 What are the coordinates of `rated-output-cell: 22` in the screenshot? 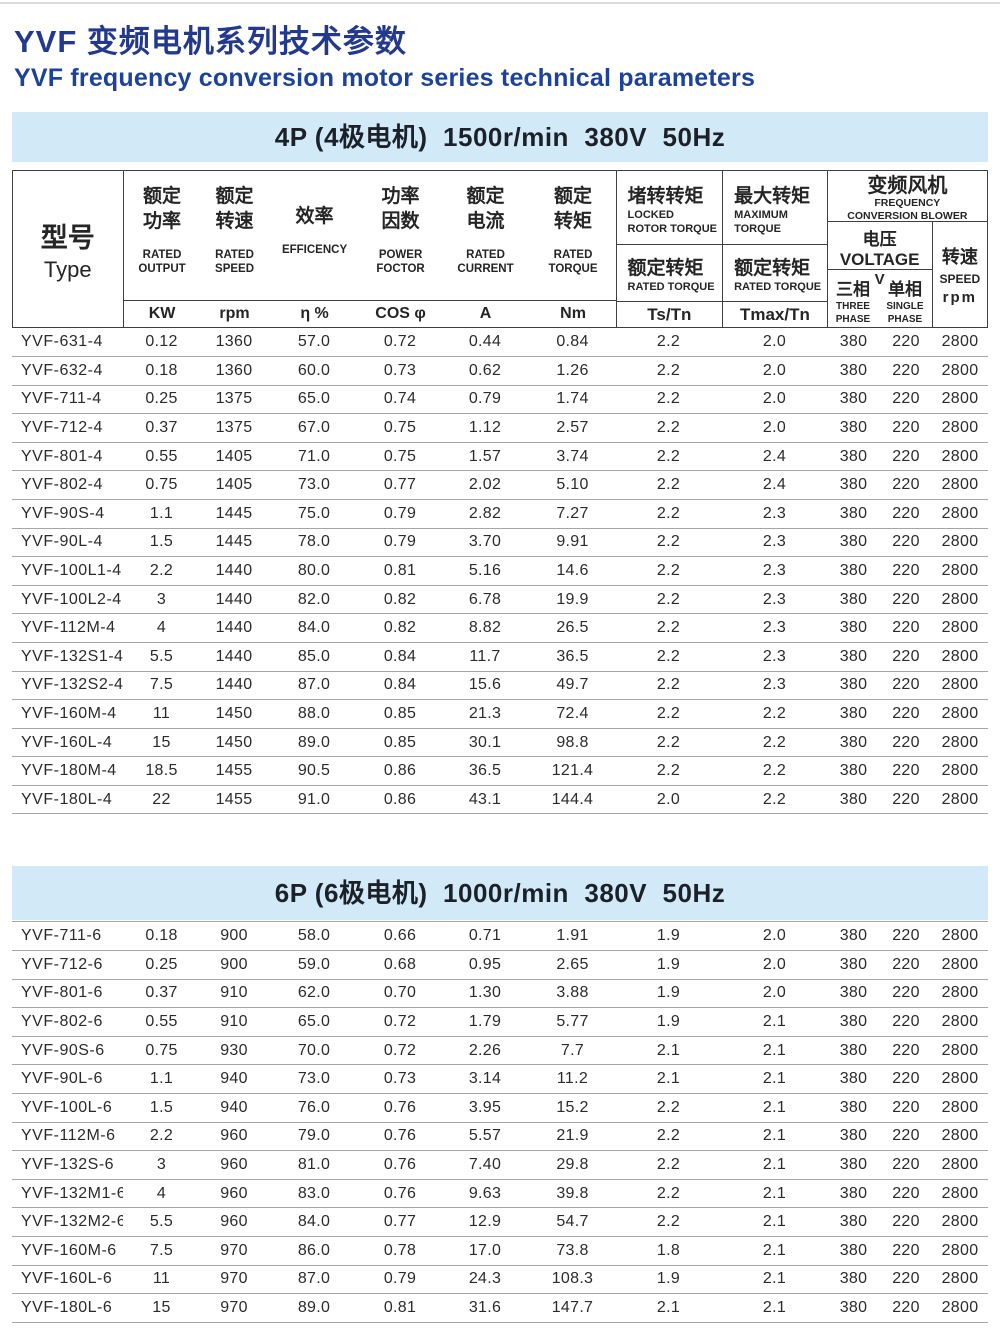 It's located at (161, 800).